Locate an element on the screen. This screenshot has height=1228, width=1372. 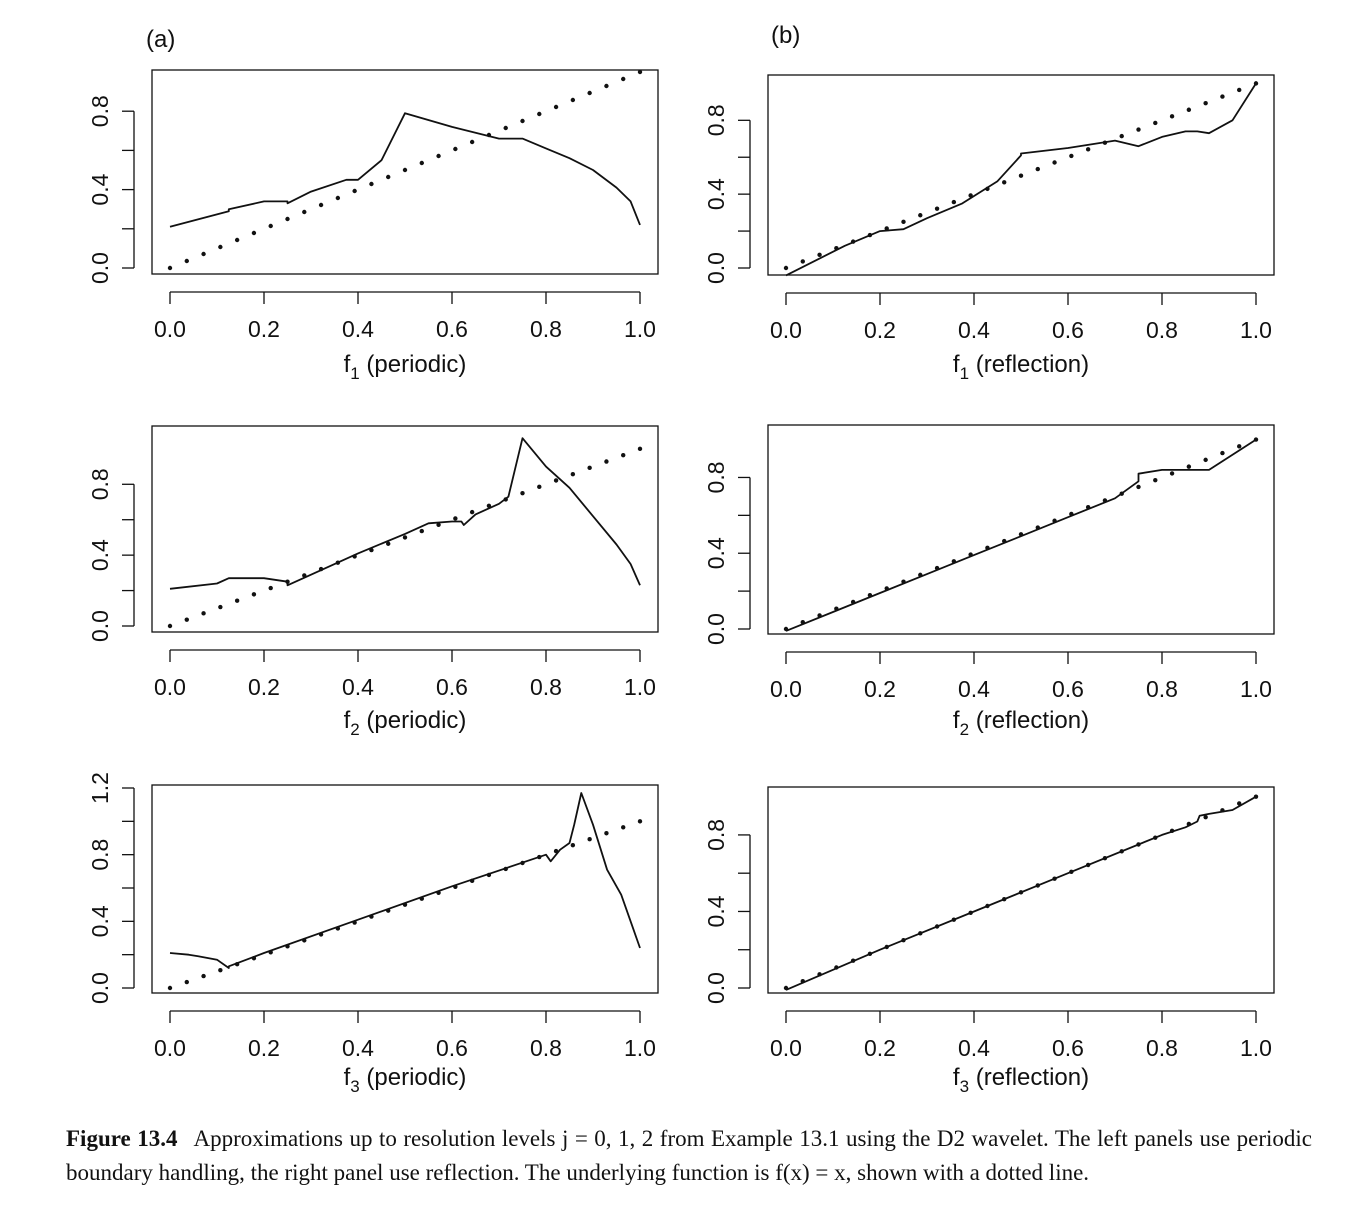
b1-x-tick-label: 0.8 is located at coordinates (1162, 330).